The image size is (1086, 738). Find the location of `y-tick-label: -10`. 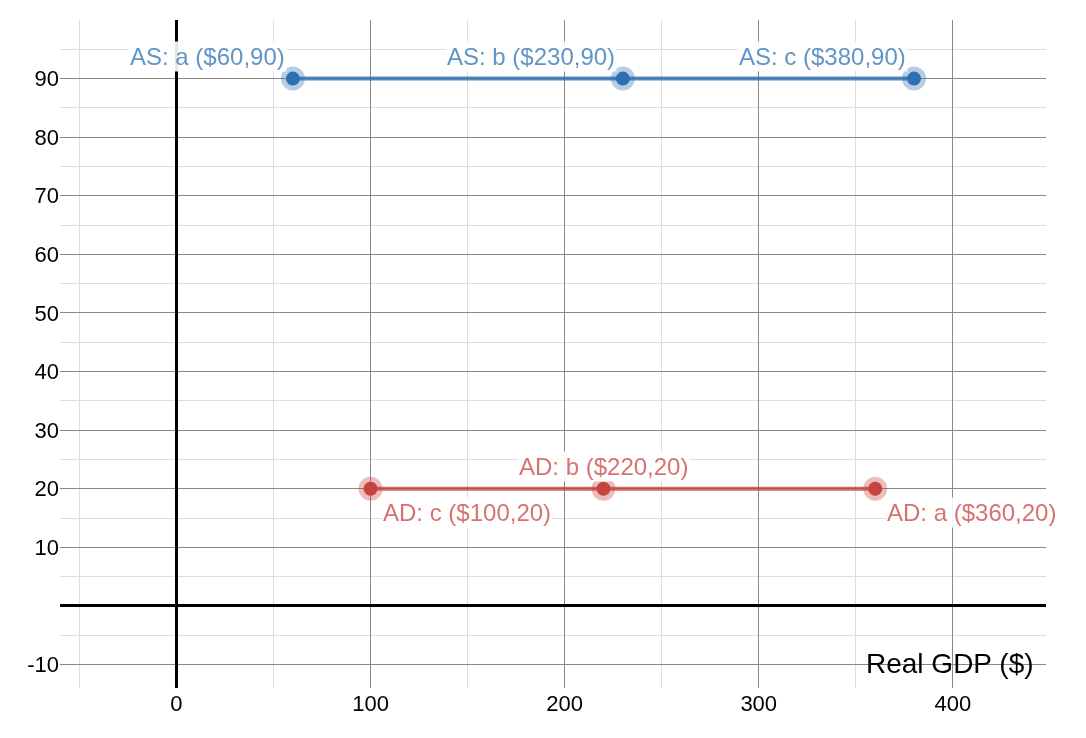

y-tick-label: -10 is located at coordinates (43, 665).